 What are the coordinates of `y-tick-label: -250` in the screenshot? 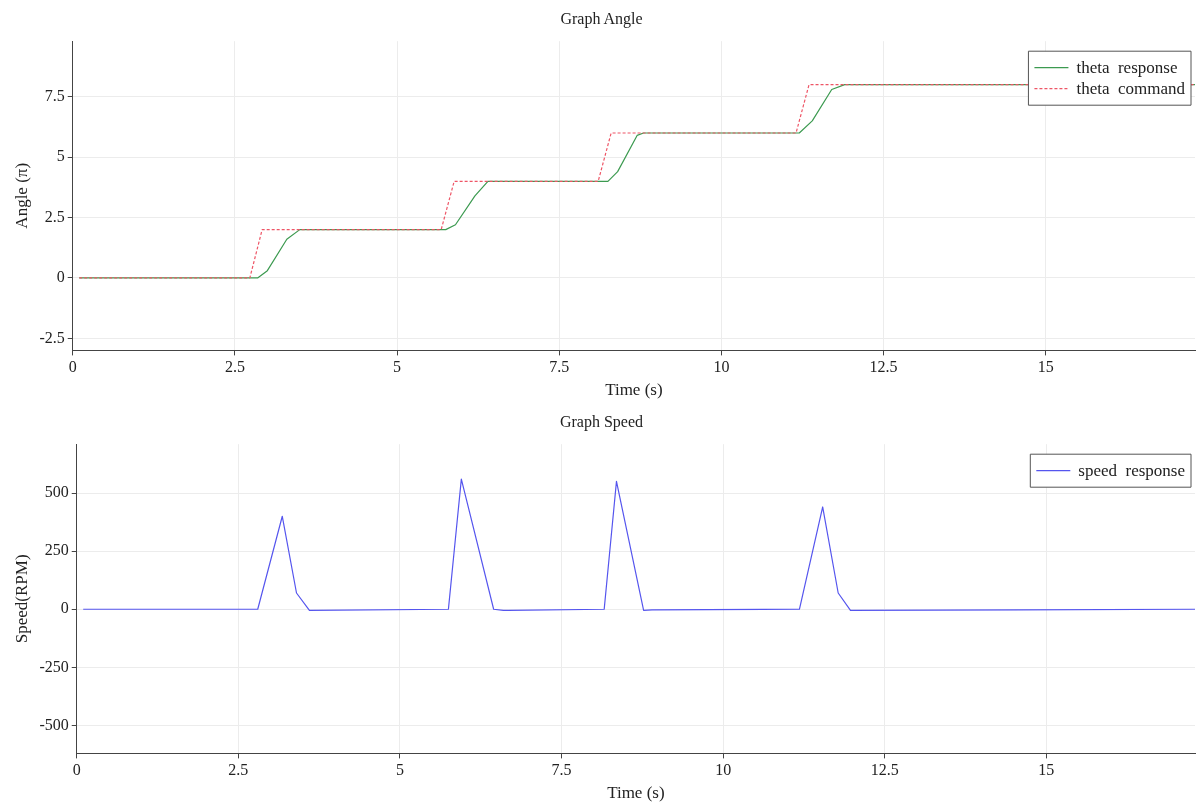 It's located at (54, 666).